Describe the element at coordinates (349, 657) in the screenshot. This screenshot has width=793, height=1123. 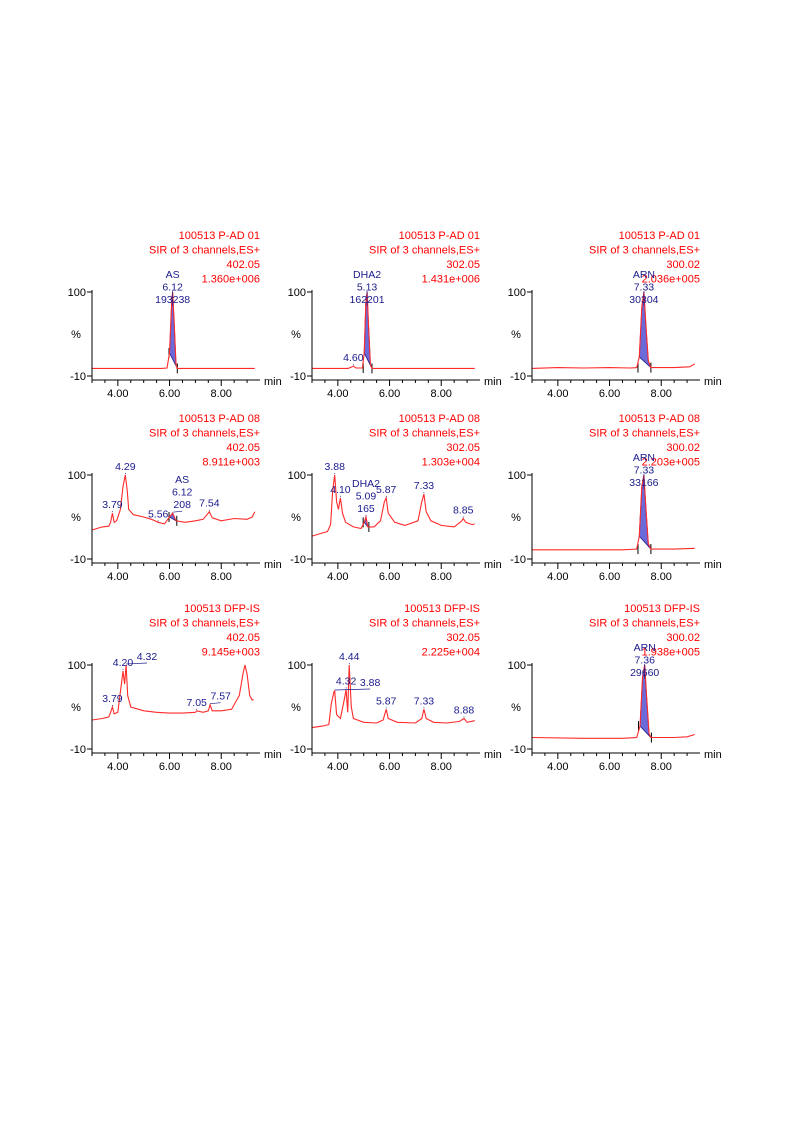
I see `peak-label: 4.44` at that location.